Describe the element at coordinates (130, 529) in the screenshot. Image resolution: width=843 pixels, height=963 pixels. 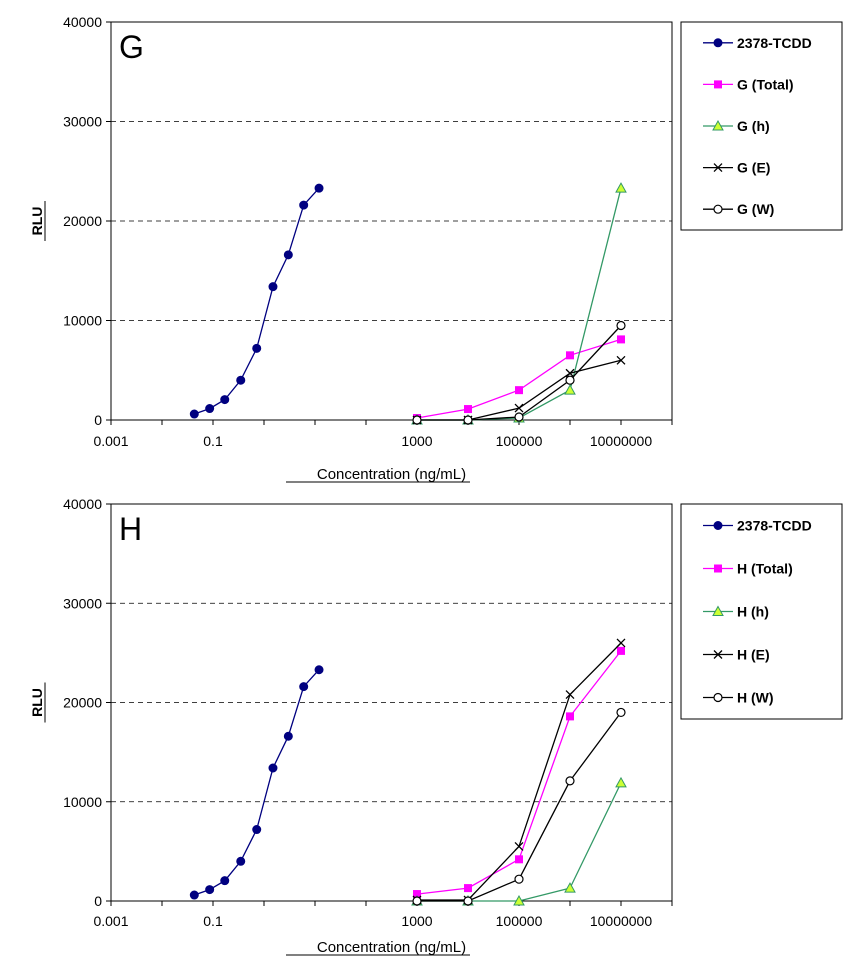
I see `panel-label: H` at that location.